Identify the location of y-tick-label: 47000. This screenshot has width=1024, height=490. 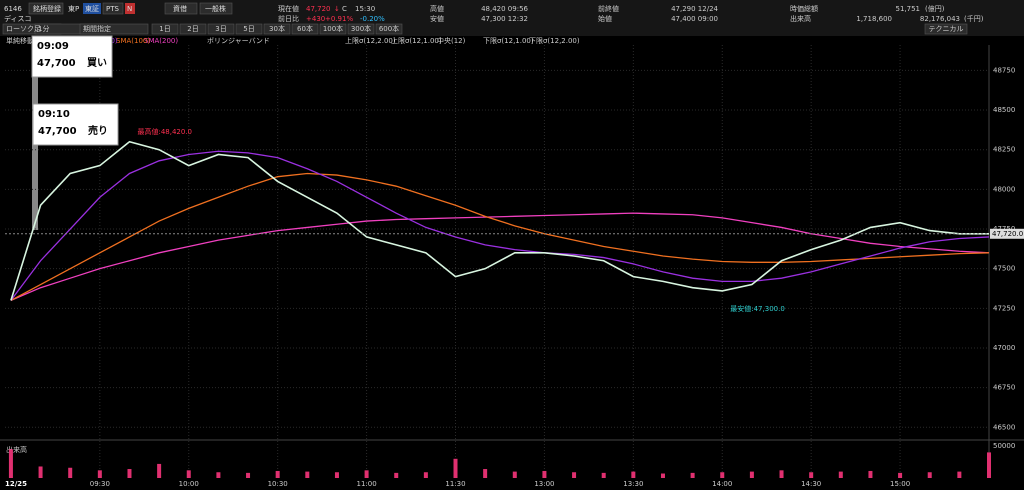
(1004, 348).